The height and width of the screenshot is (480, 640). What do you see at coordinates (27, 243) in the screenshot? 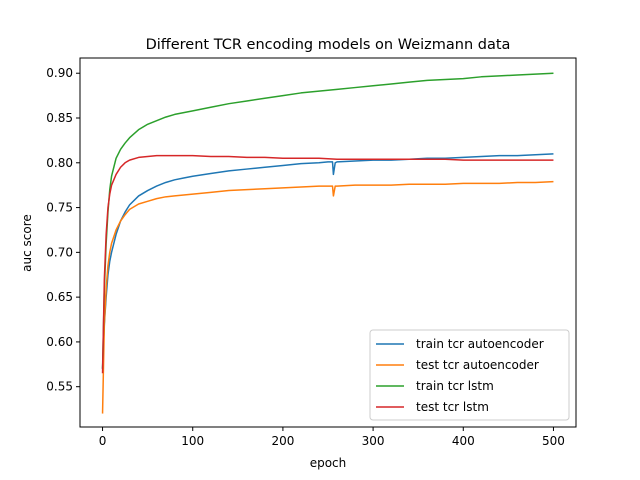
I see `y-axis-label: auc score` at bounding box center [27, 243].